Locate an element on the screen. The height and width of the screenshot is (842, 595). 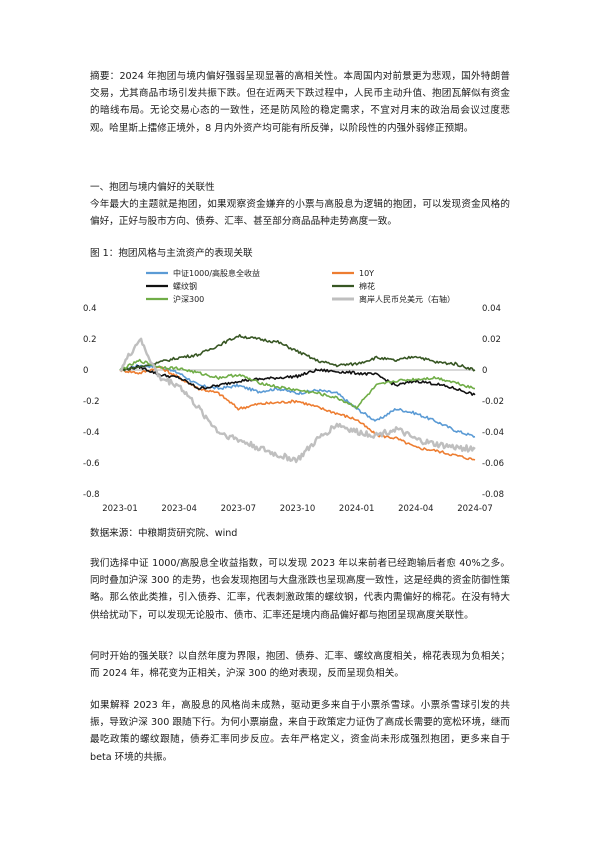
x-axis-tick-label: 2023-01 is located at coordinates (120, 509).